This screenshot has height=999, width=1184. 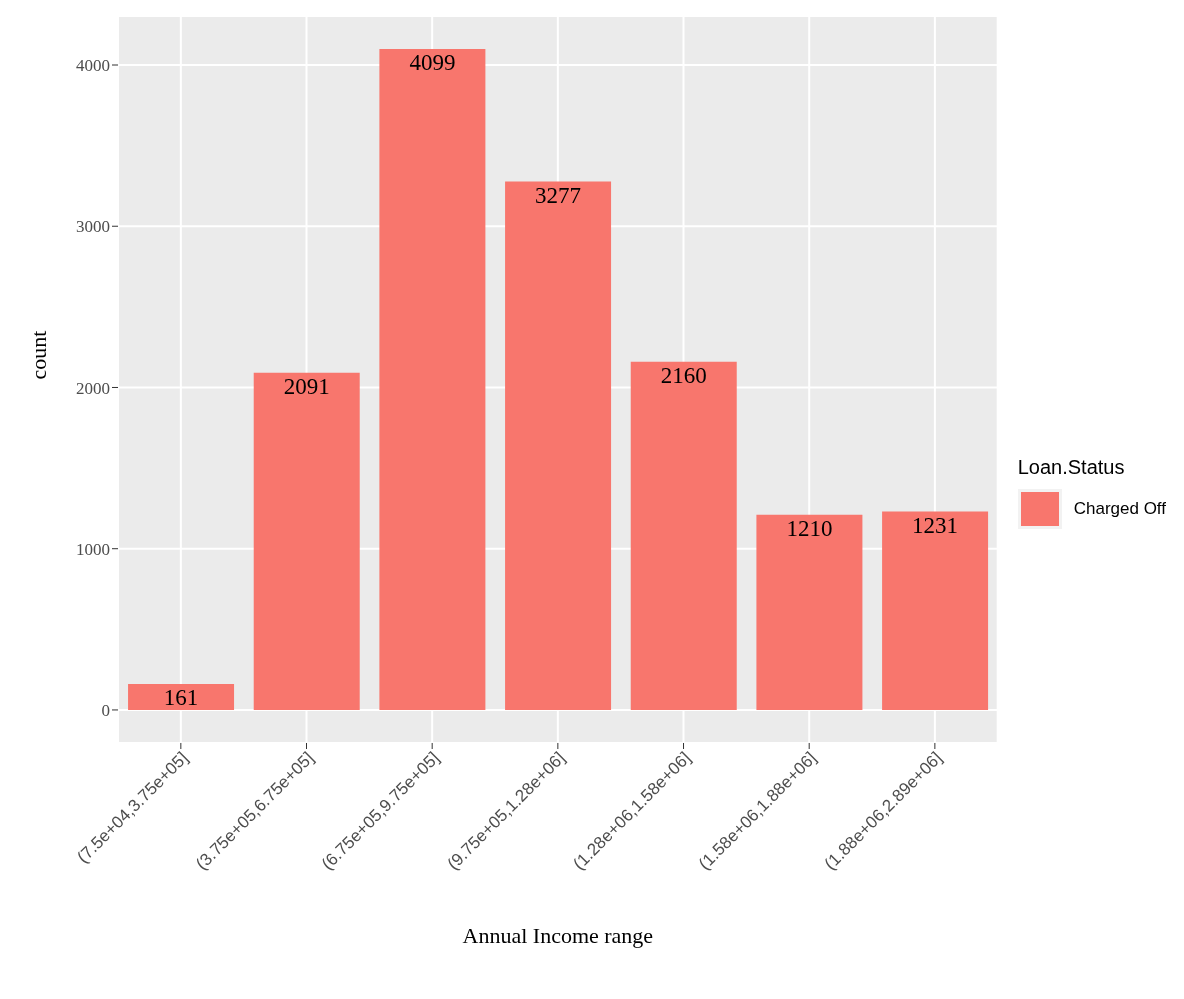 What do you see at coordinates (1071, 467) in the screenshot?
I see `legend-title: Loan.Status` at bounding box center [1071, 467].